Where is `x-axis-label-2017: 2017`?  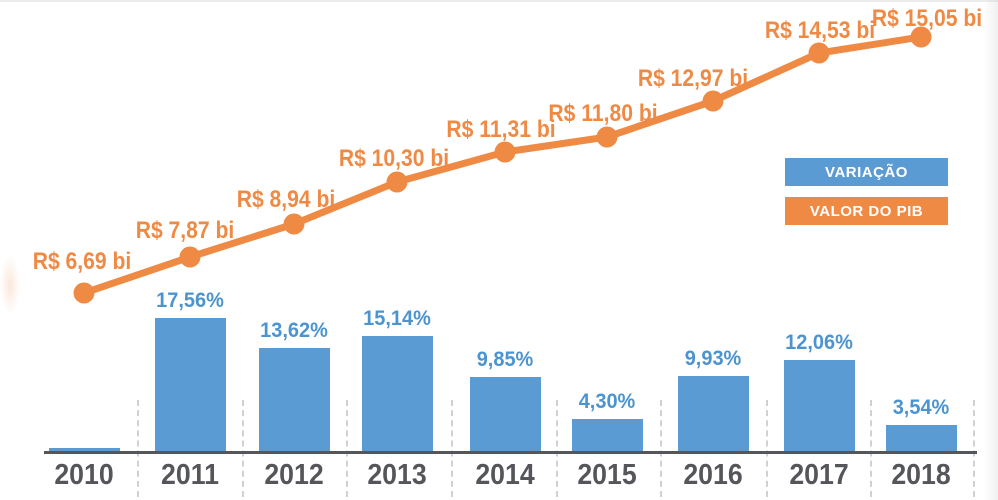
x-axis-label-2017: 2017 is located at coordinates (819, 475).